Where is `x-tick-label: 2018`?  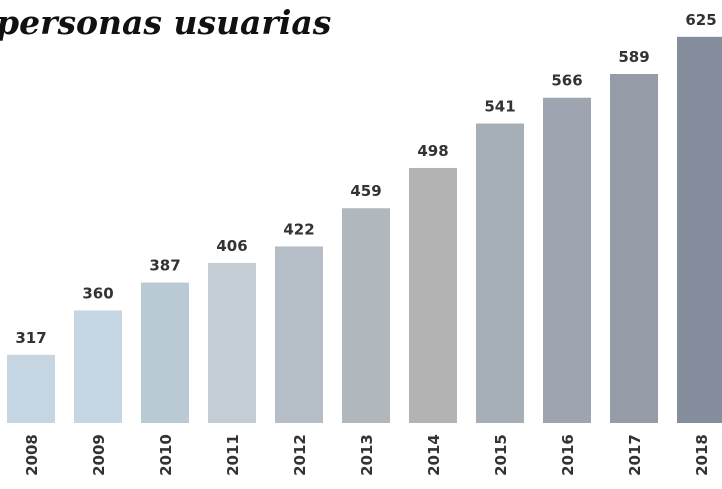 x-tick-label: 2018 is located at coordinates (702, 455).